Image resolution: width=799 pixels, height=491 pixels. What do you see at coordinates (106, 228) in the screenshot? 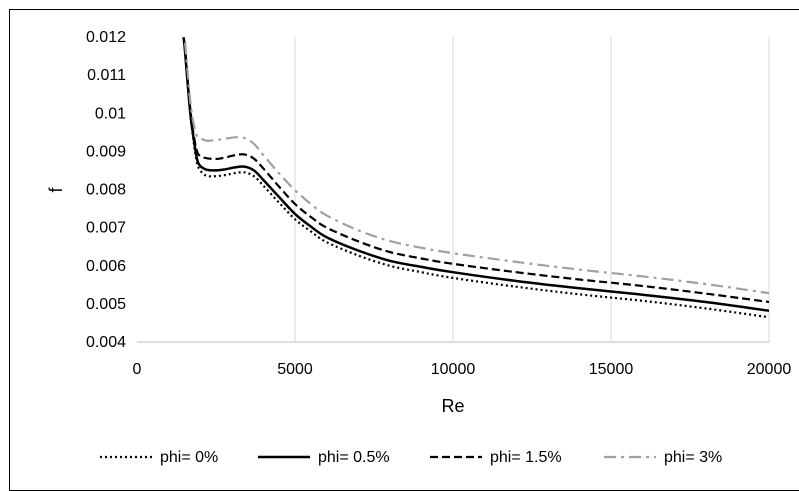
I see `y-tick-label: 0.007` at bounding box center [106, 228].